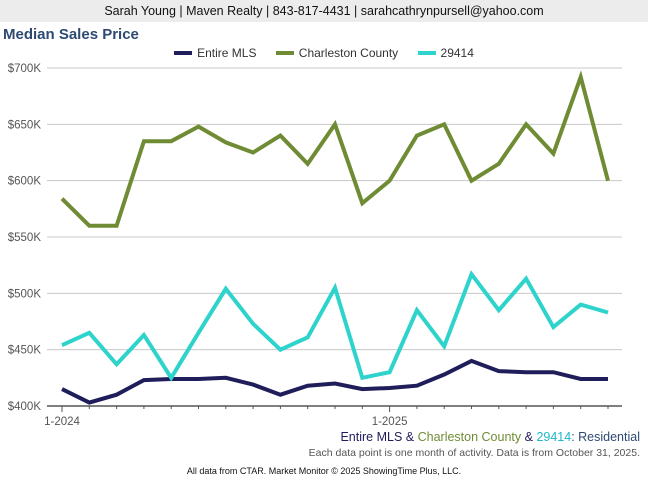  Describe the element at coordinates (605, 437) in the screenshot. I see `footer-residential: : Residential` at that location.